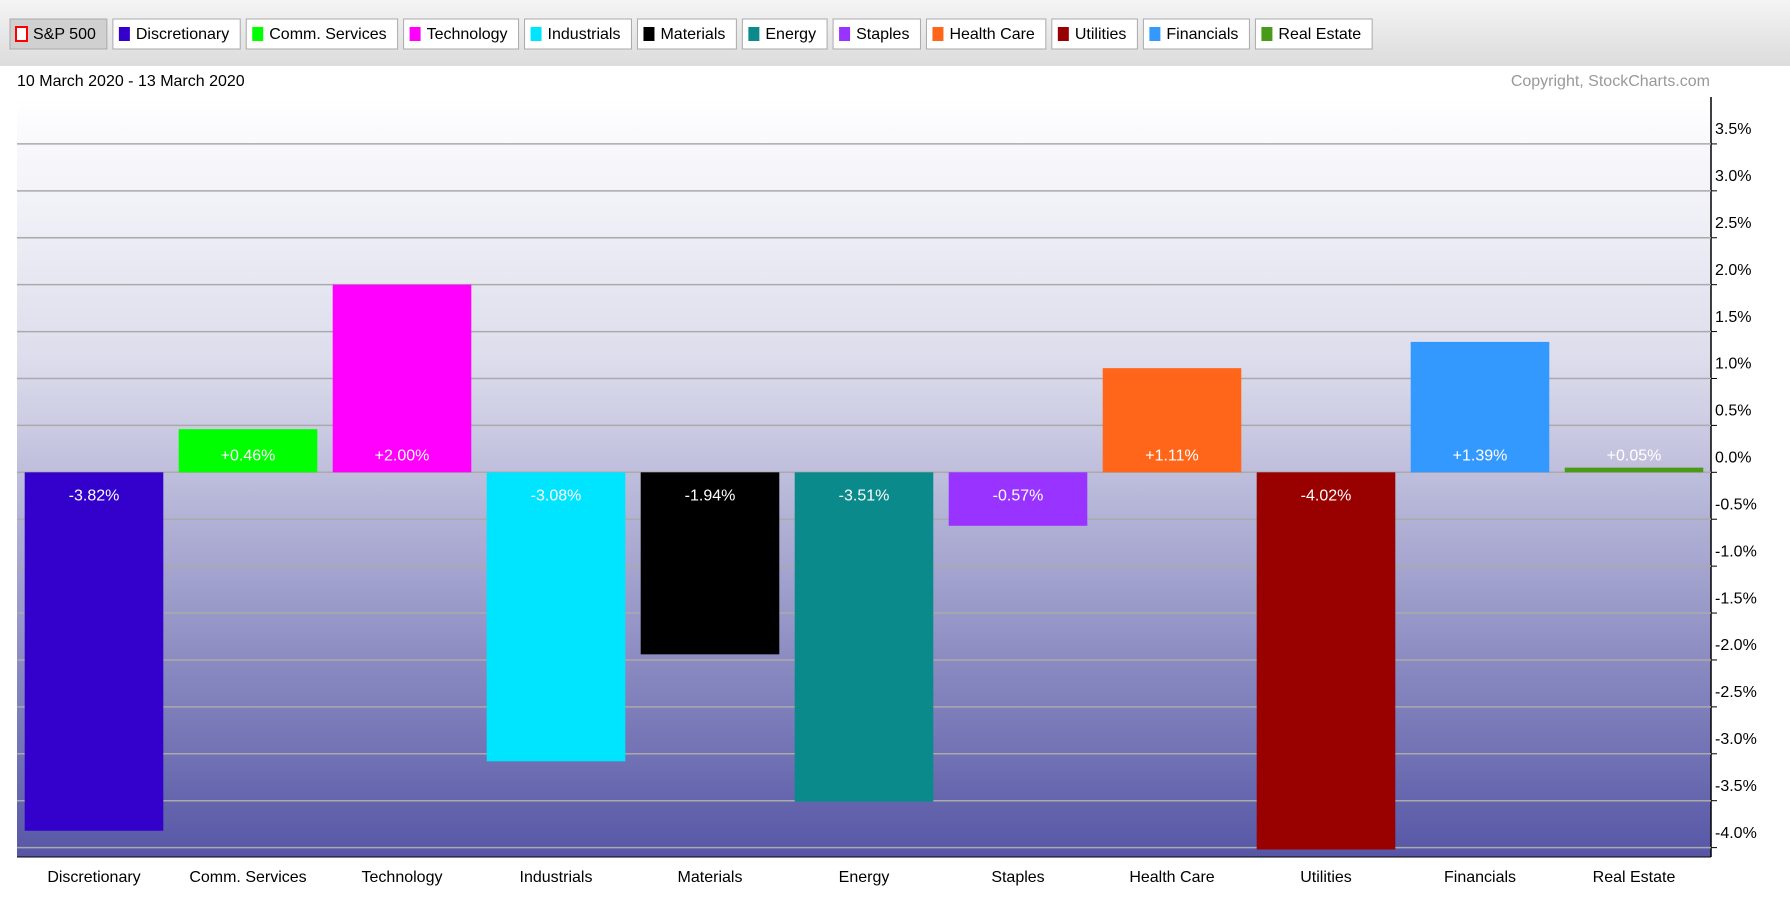 Image resolution: width=1790 pixels, height=910 pixels. What do you see at coordinates (402, 456) in the screenshot?
I see `value-label: +2.00%` at bounding box center [402, 456].